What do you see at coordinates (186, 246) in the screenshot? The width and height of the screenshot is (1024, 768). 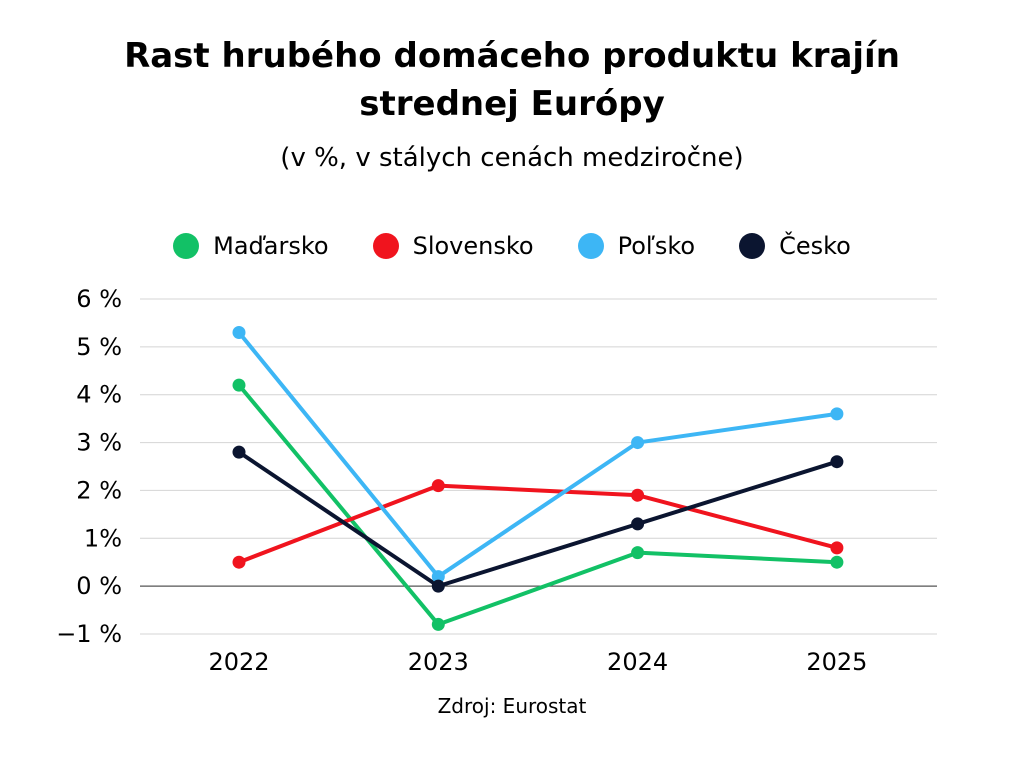 I see `legend-dot-madarsko` at bounding box center [186, 246].